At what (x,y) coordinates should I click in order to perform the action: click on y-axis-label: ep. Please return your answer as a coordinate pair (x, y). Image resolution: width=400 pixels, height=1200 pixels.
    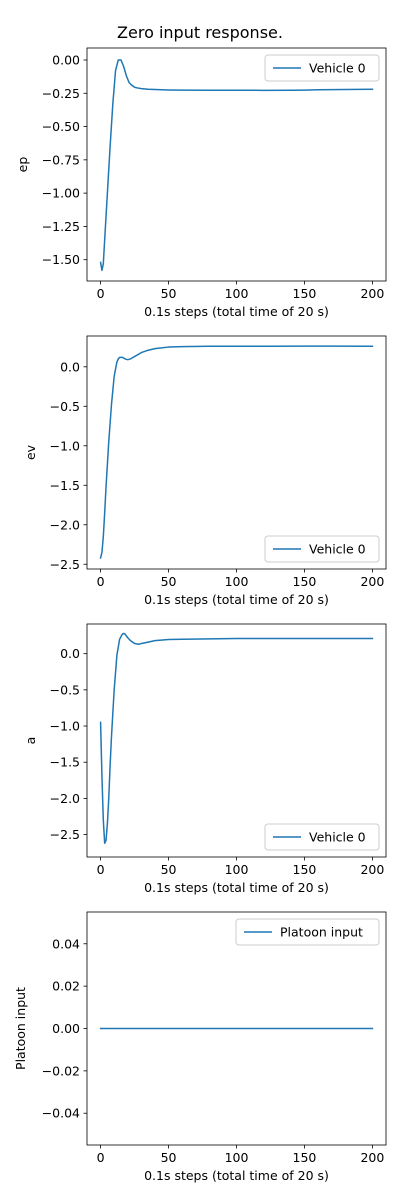
    Looking at the image, I should click on (22, 165).